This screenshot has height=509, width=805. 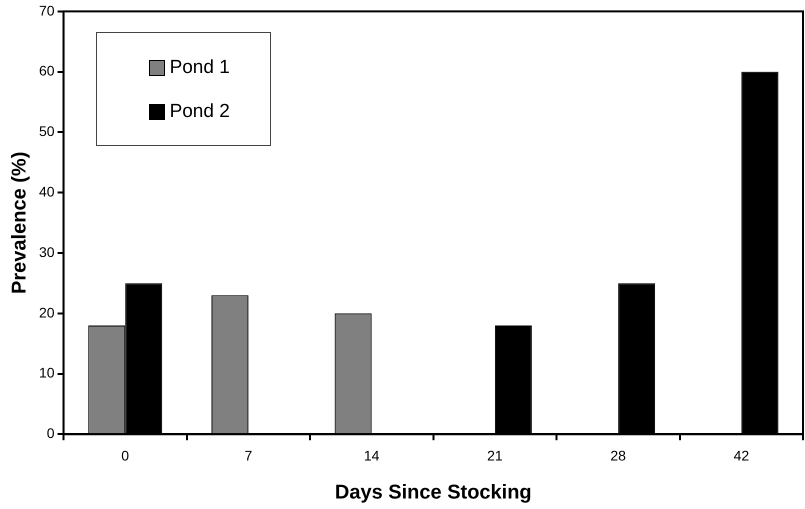 I want to click on y-tick-label: 20, so click(x=46, y=312).